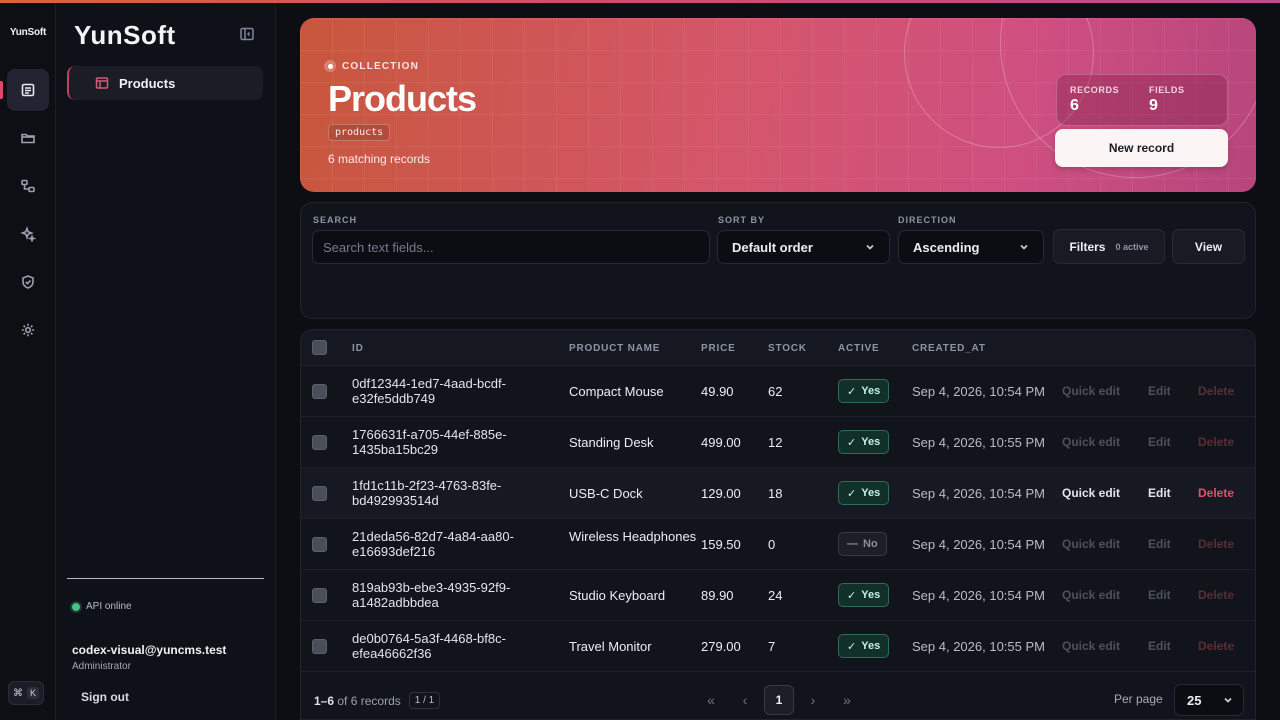 The width and height of the screenshot is (1280, 720). I want to click on eyebrow-label: COLLECTION, so click(380, 66).